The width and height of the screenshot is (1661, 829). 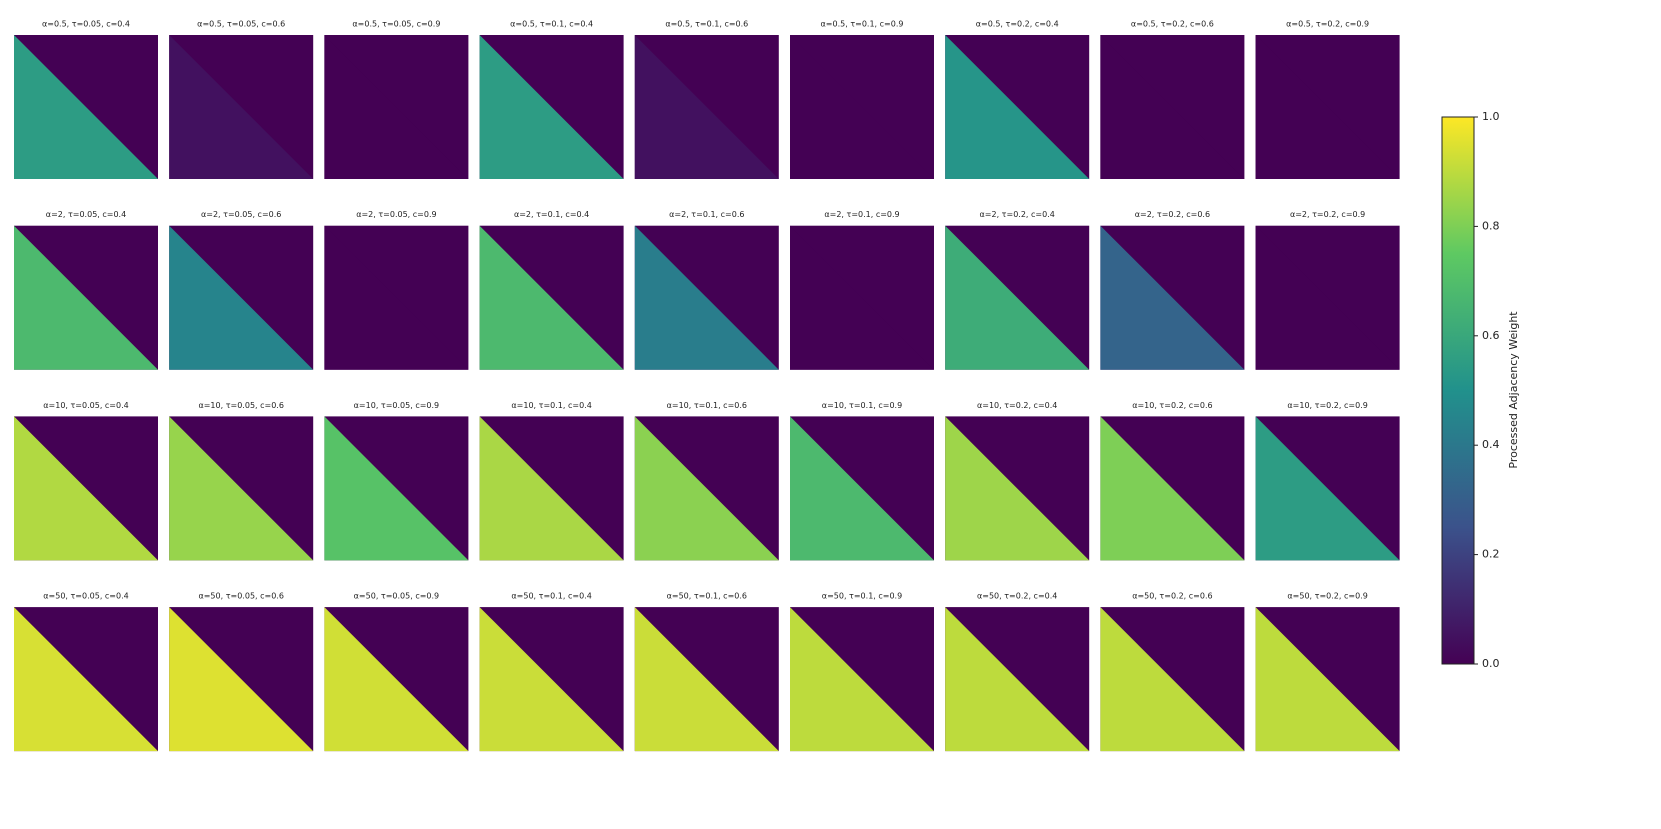 What do you see at coordinates (551, 24) in the screenshot?
I see `panel-title: α=0.5, τ=0.1, c=0.4` at bounding box center [551, 24].